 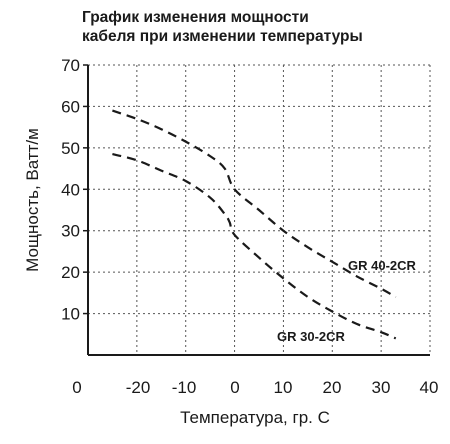 What do you see at coordinates (255, 417) in the screenshot?
I see `x-axis-label: Температура, гр. С` at bounding box center [255, 417].